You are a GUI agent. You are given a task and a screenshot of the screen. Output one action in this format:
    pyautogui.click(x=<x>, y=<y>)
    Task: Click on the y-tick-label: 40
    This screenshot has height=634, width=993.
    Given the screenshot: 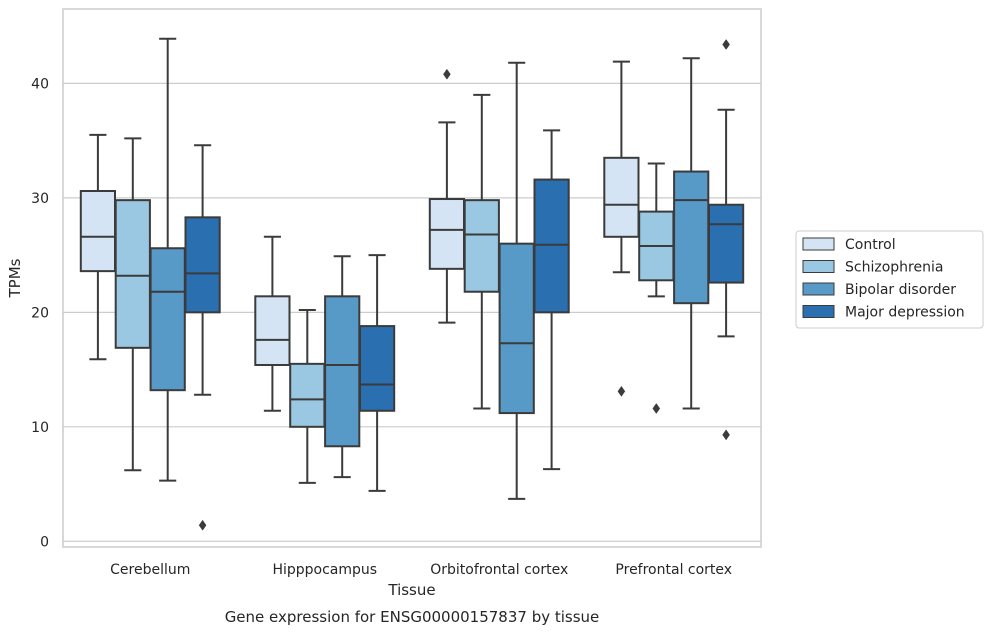 What is the action you would take?
    pyautogui.click(x=40, y=84)
    